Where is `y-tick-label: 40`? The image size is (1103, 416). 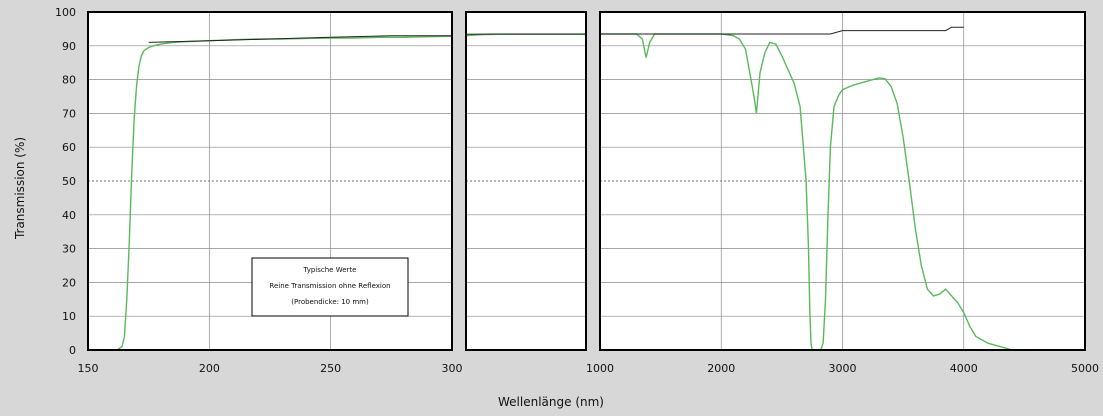
y-tick-label: 40 is located at coordinates (69, 215).